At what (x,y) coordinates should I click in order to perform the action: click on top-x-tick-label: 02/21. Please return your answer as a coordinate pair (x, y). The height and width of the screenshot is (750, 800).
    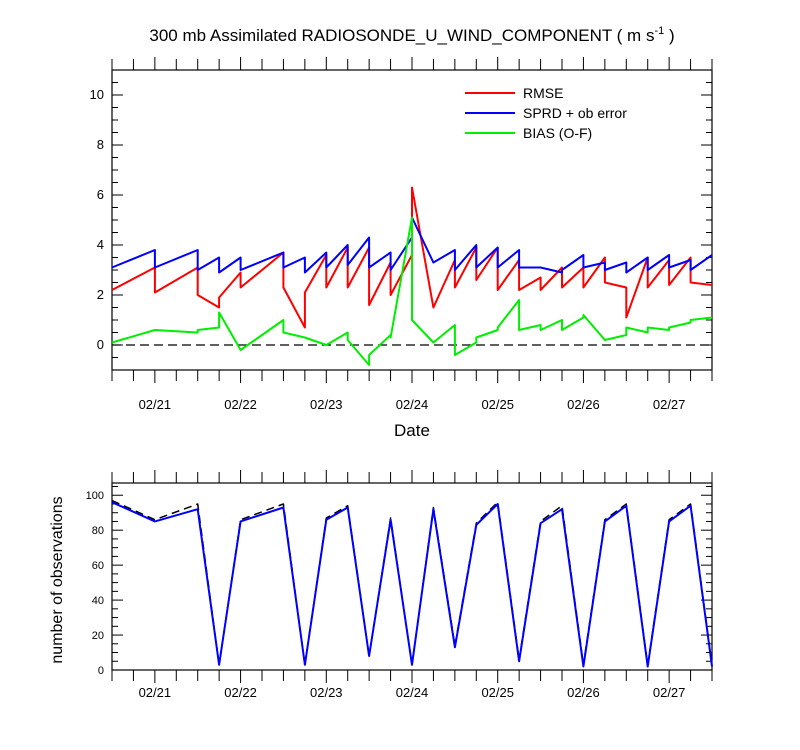
    Looking at the image, I should click on (155, 404).